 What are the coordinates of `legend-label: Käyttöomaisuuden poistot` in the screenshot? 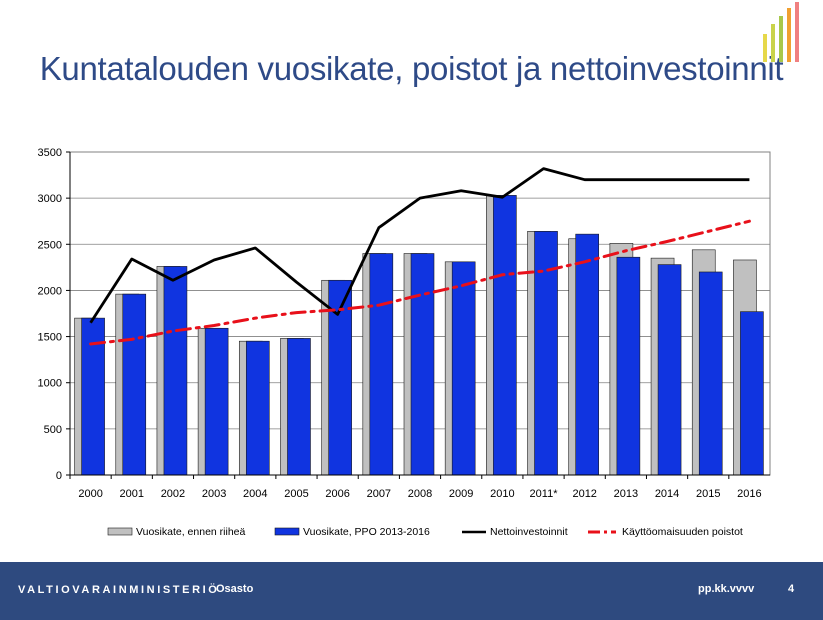 It's located at (682, 532).